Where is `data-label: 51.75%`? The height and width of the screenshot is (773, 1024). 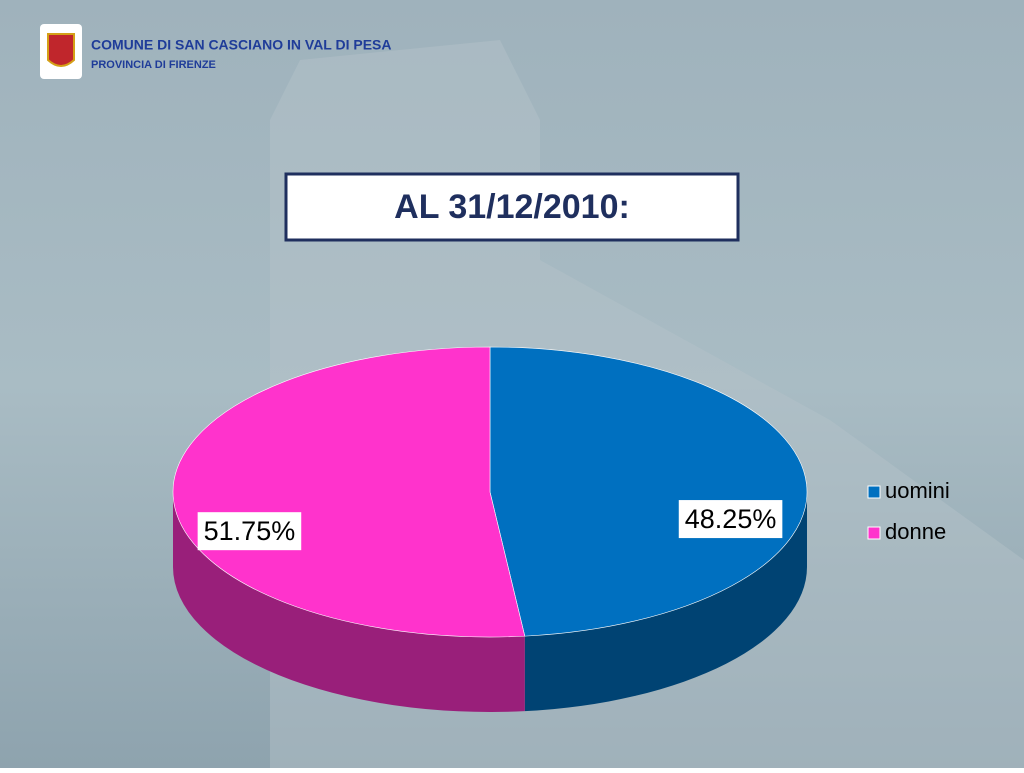 data-label: 51.75% is located at coordinates (250, 531).